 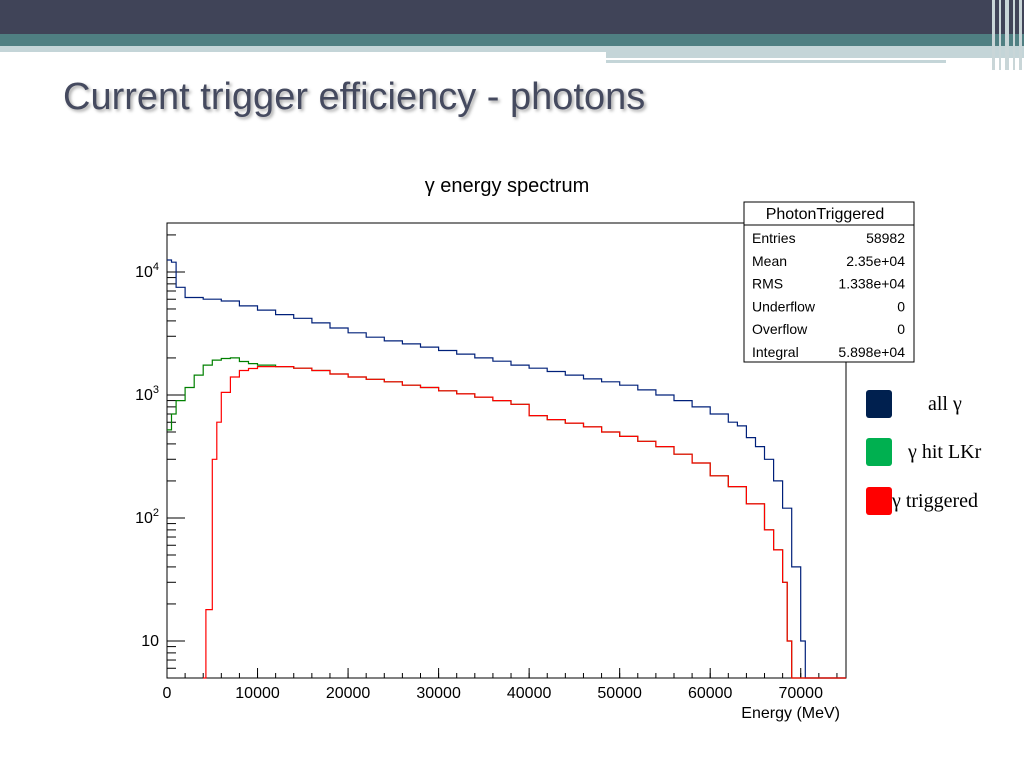 I want to click on accent-stripe-thin, so click(x=776, y=61).